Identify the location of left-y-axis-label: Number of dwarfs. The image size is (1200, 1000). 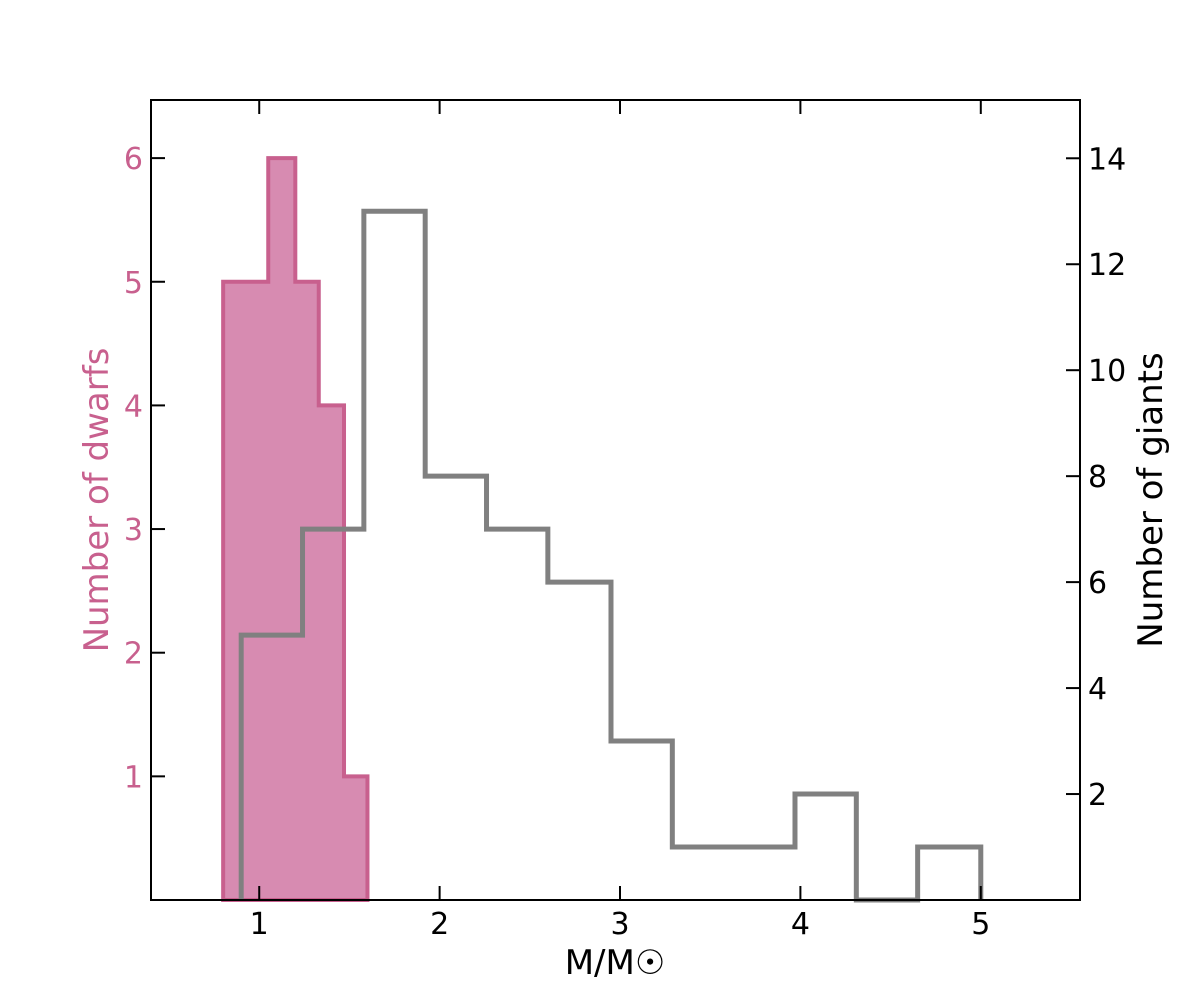
(97, 500).